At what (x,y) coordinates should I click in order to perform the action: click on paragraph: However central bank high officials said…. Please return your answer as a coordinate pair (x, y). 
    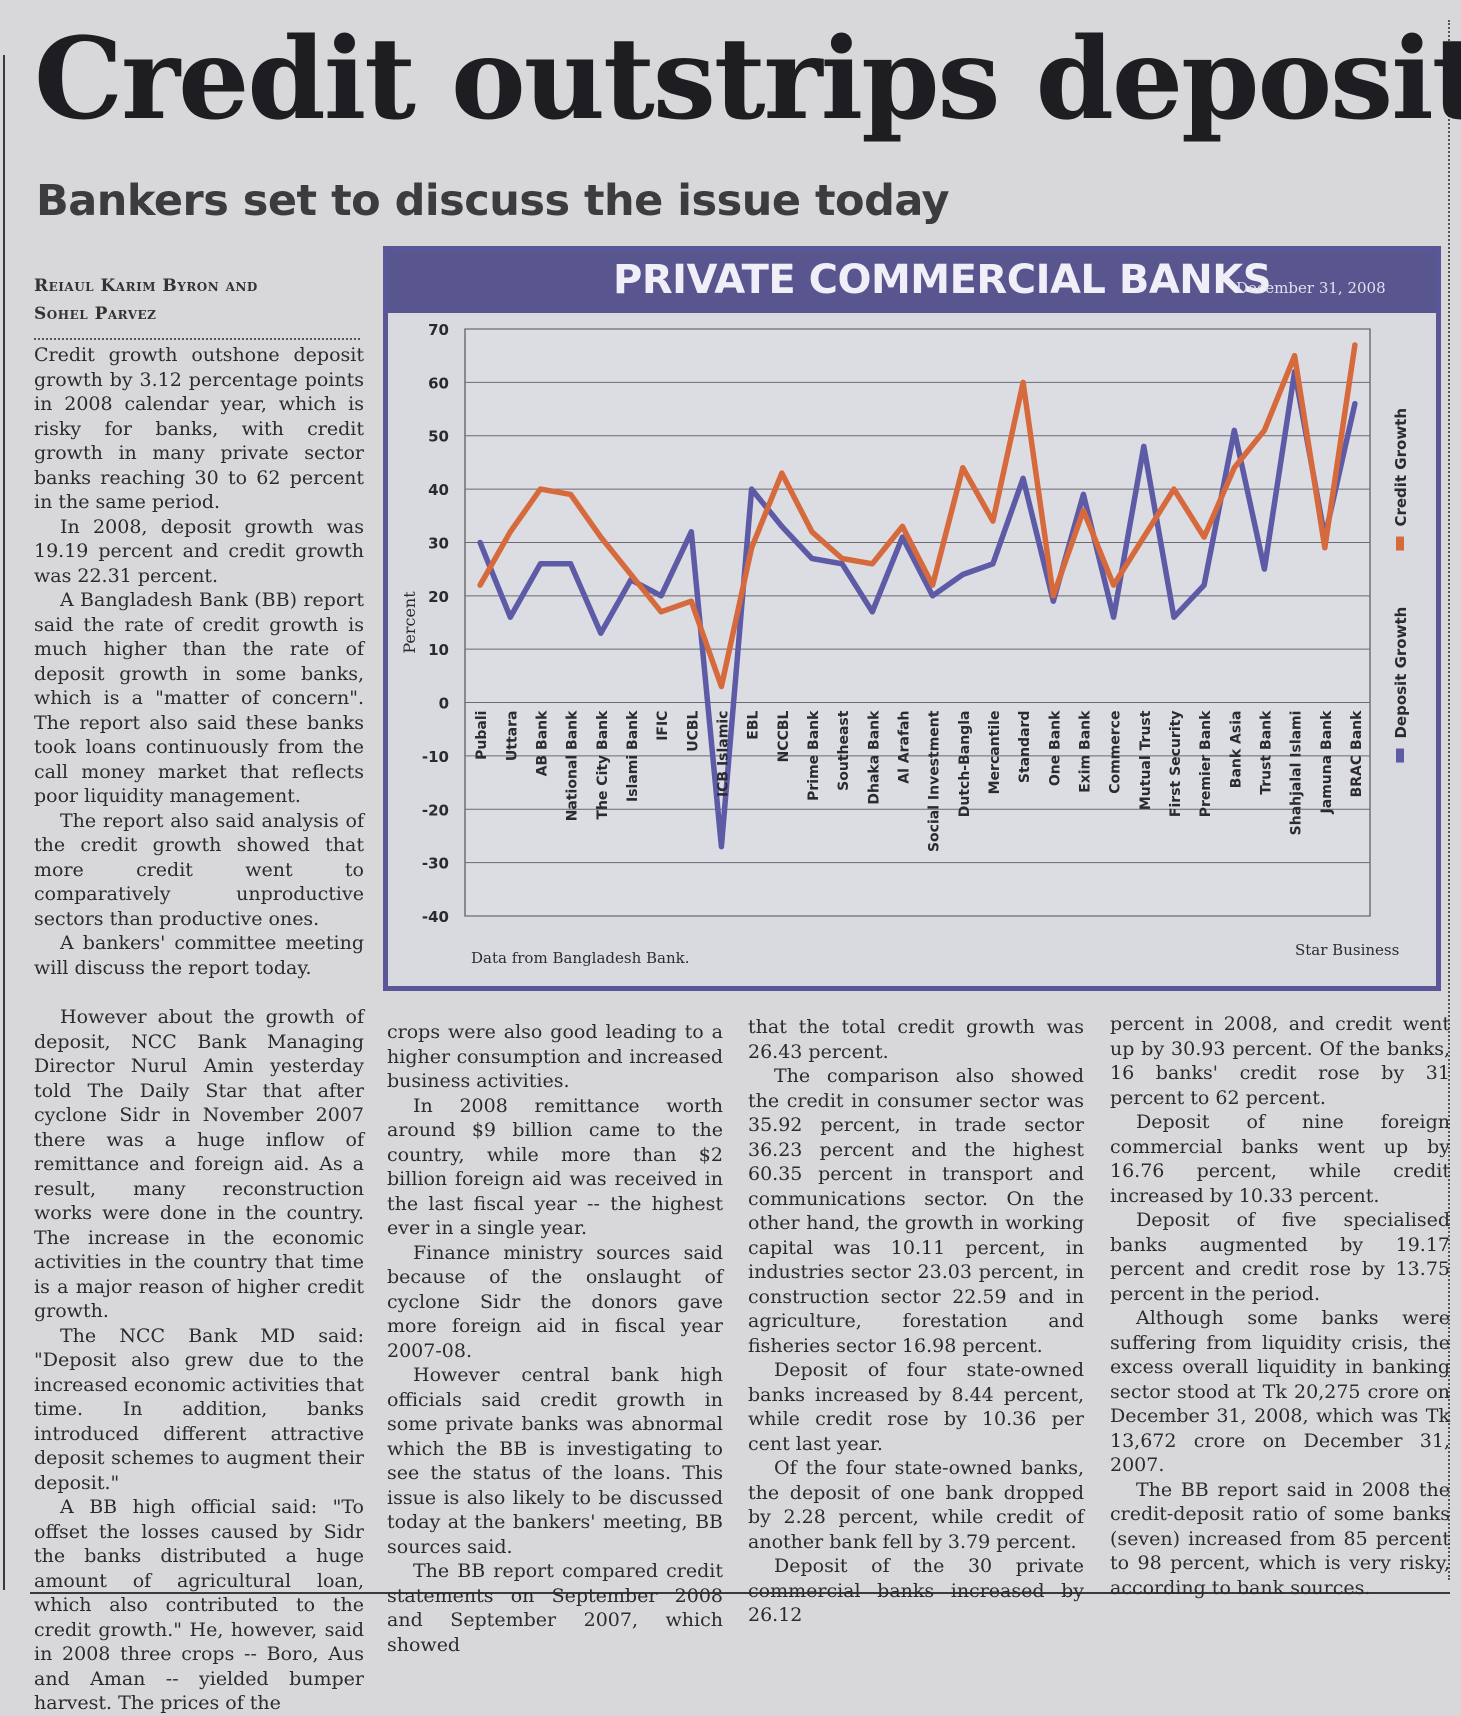
    Looking at the image, I should click on (555, 1461).